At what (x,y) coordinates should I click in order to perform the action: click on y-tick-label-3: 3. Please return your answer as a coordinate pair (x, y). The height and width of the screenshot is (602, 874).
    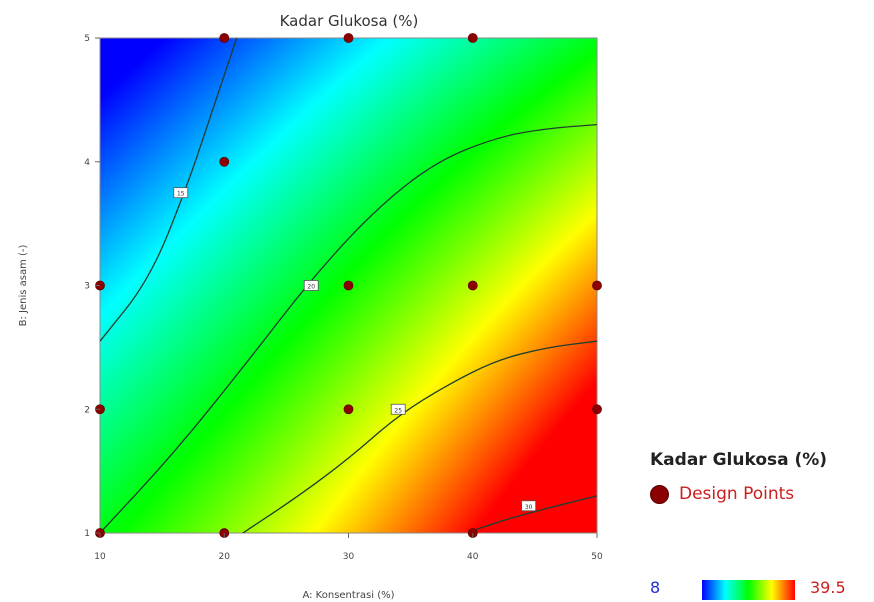
    Looking at the image, I should click on (87, 287).